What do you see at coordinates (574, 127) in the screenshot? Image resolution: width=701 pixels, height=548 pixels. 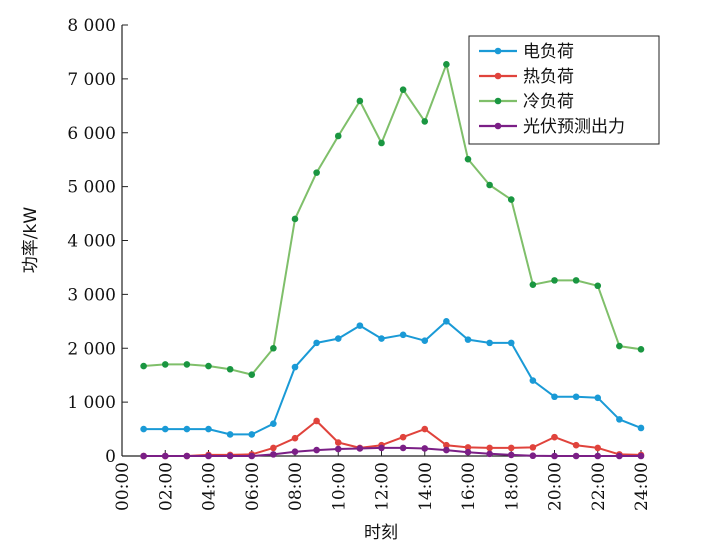 I see `legend-label: 光伏预测出力` at bounding box center [574, 127].